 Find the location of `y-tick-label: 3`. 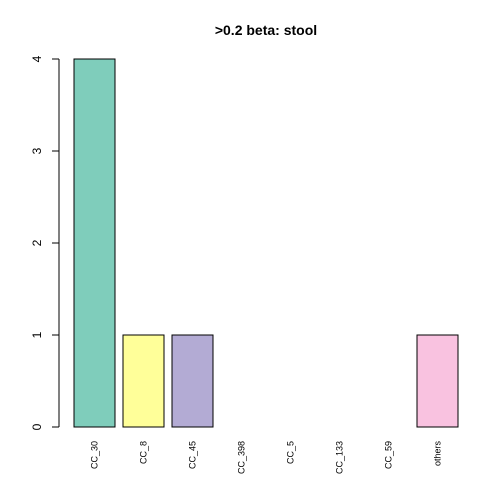

y-tick-label: 3 is located at coordinates (37, 150).